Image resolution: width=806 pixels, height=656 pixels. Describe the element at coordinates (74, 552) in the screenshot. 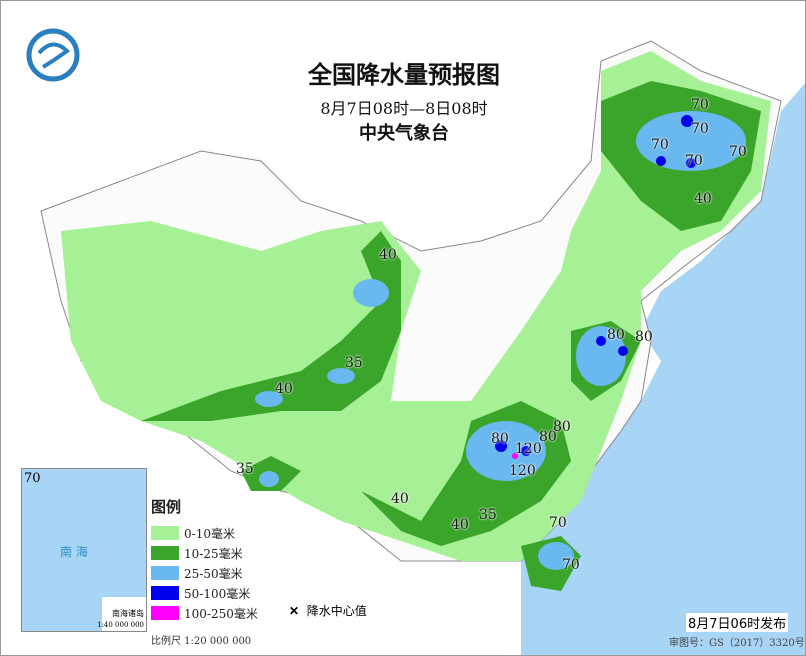

I see `inset-sea-label: 南 海` at that location.